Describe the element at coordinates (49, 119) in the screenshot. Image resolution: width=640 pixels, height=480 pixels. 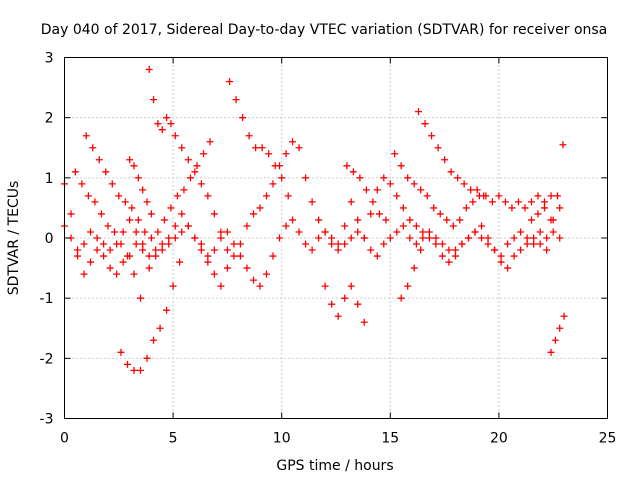
I see `y-tick-label: 2` at that location.